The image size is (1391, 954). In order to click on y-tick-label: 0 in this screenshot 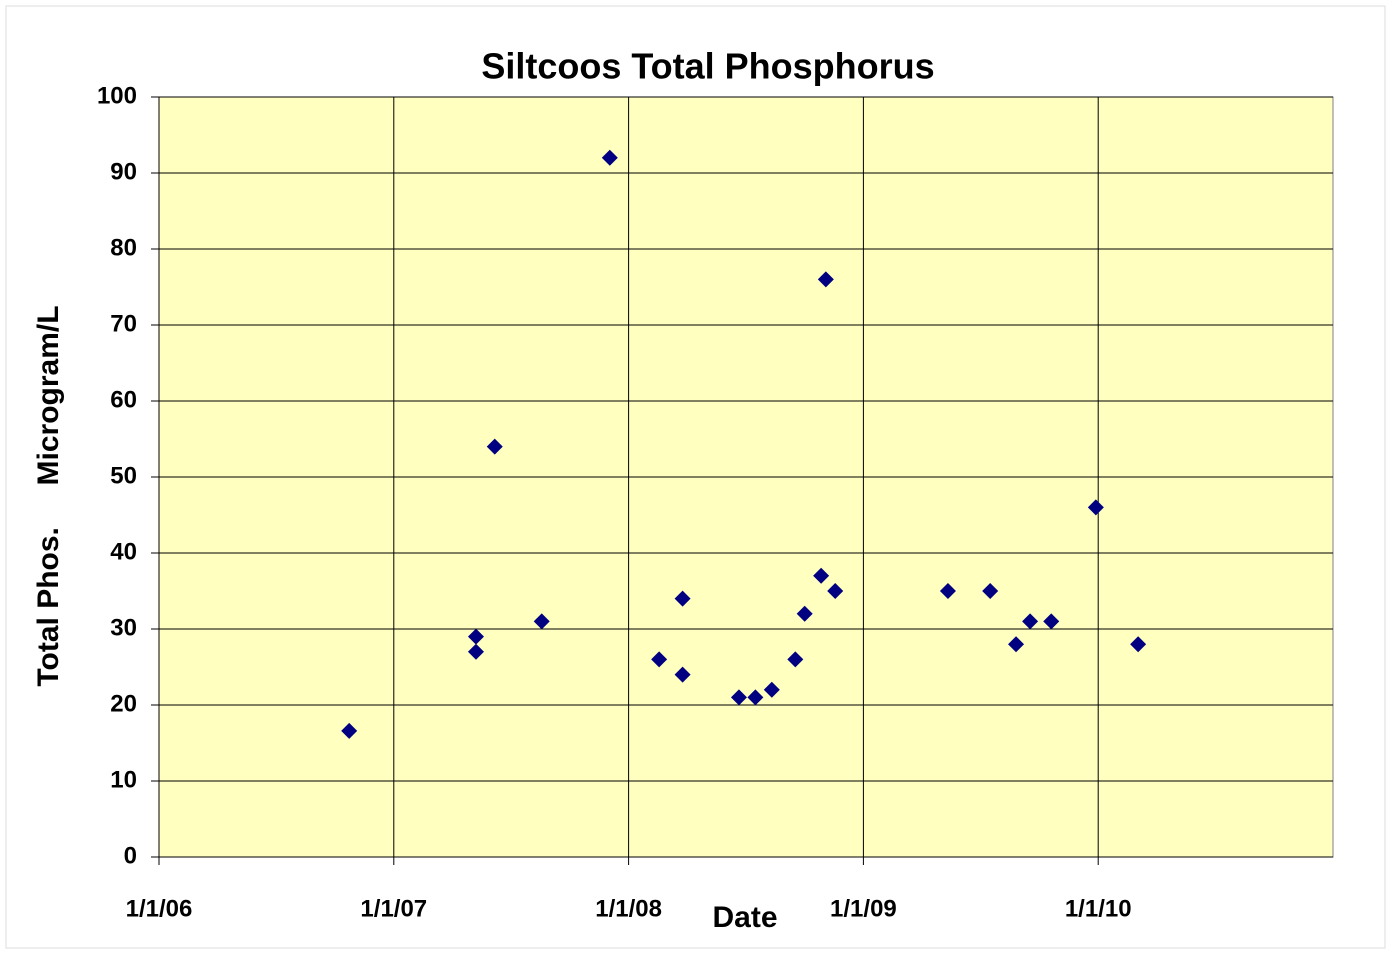, I will do `click(130, 855)`.